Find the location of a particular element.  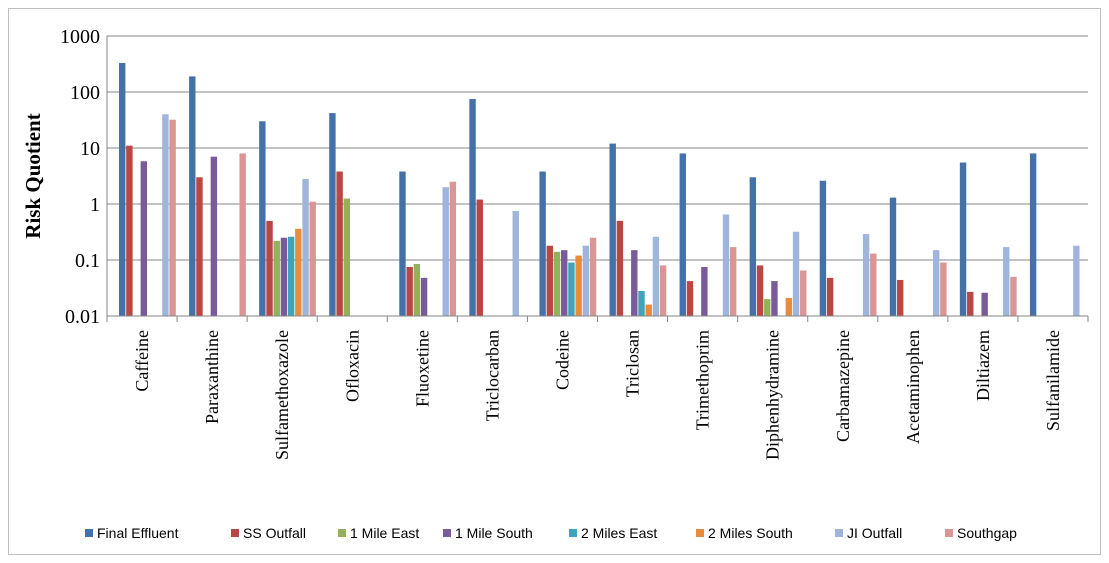

y-tick-label: 0.01 is located at coordinates (82, 317).